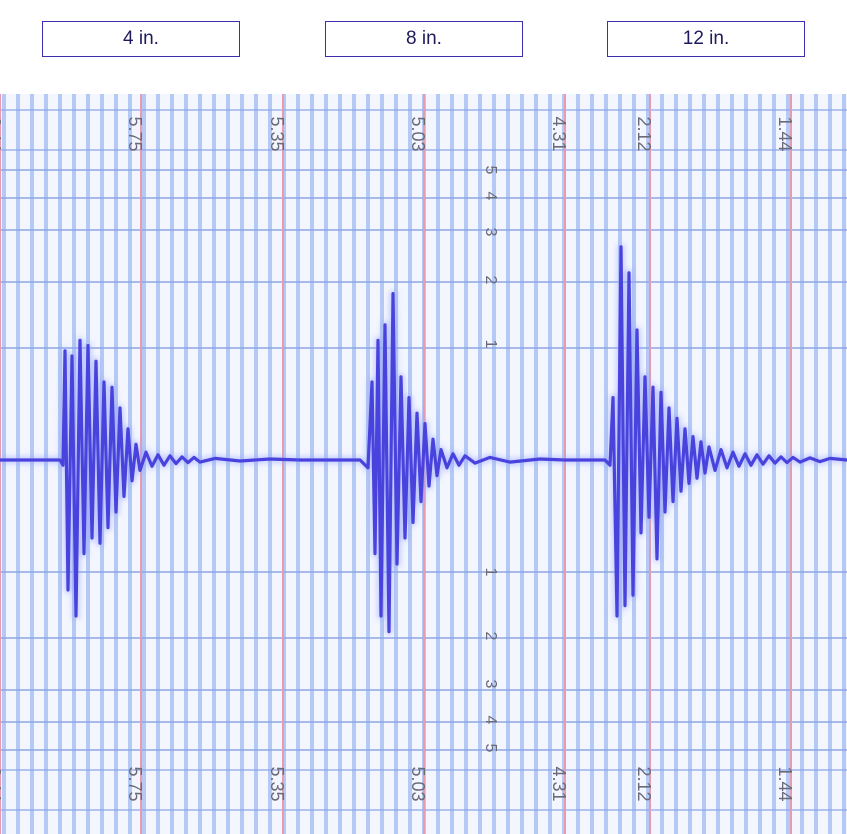  I want to click on top-tick-label: 6.44, so click(2, 133).